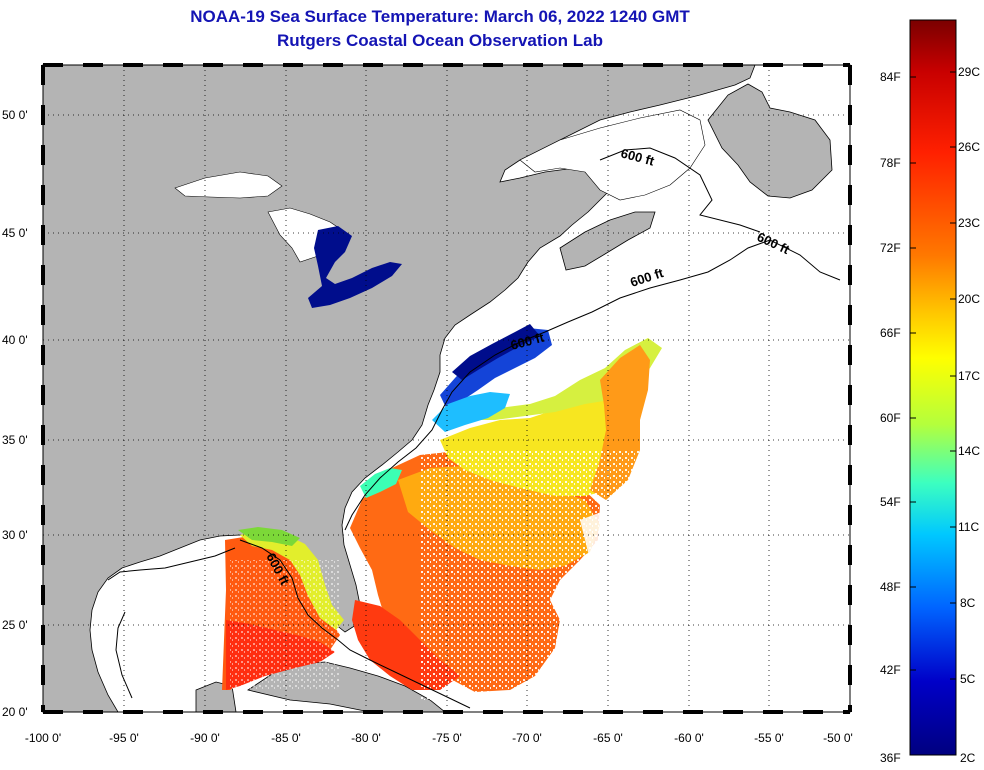 This screenshot has width=984, height=770. Describe the element at coordinates (527, 738) in the screenshot. I see `lon-label-70: -70 0'` at that location.